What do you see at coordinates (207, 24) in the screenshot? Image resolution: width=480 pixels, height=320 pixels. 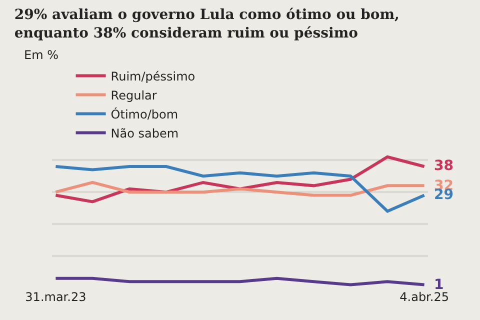 I see `chart-title: 29% avaliam o governo Lula como ótimo ou bom, enquanto 38% consideram ruim ou péssimo` at bounding box center [207, 24].